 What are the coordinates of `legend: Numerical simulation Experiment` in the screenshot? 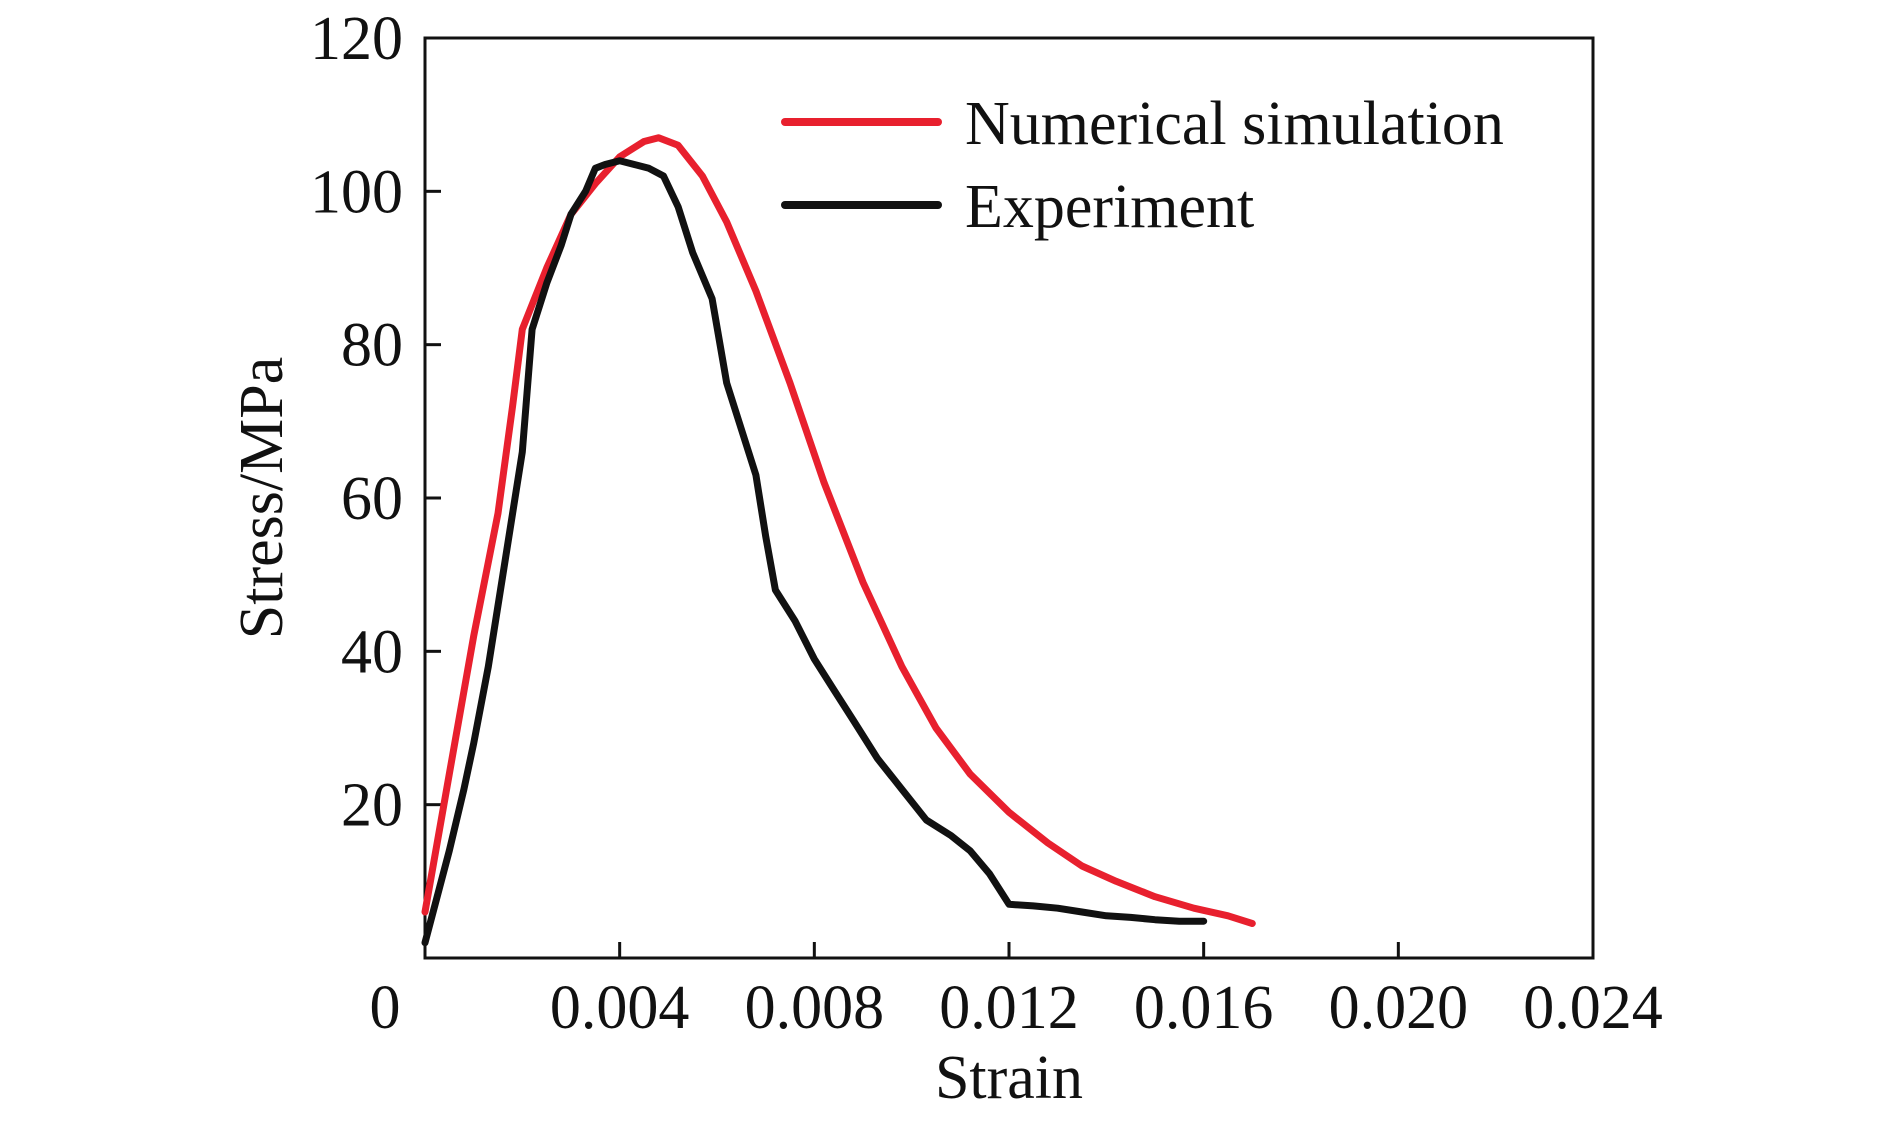 It's located at (1142, 165).